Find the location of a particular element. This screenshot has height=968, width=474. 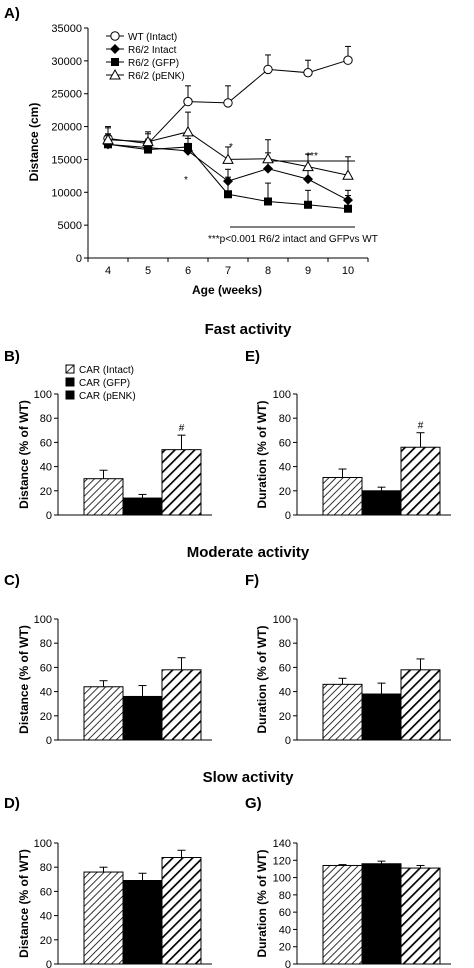

y-tick-label-g: 140 is located at coordinates (282, 844).